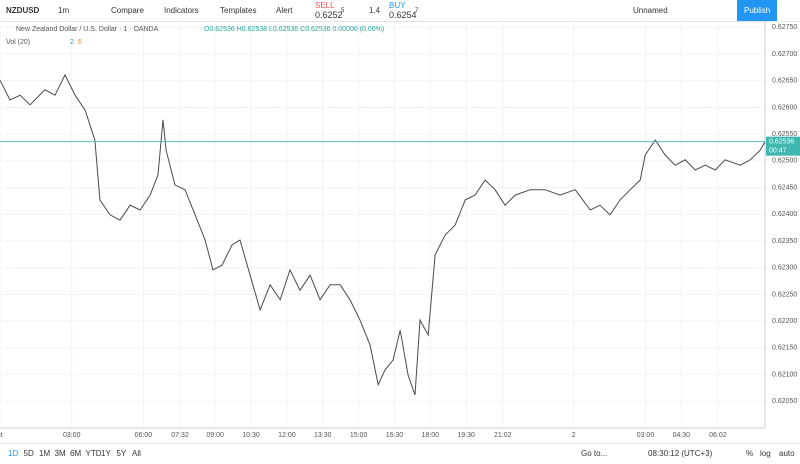 Image resolution: width=800 pixels, height=464 pixels. Describe the element at coordinates (784, 161) in the screenshot. I see `y-tick-label: 0.62500` at that location.